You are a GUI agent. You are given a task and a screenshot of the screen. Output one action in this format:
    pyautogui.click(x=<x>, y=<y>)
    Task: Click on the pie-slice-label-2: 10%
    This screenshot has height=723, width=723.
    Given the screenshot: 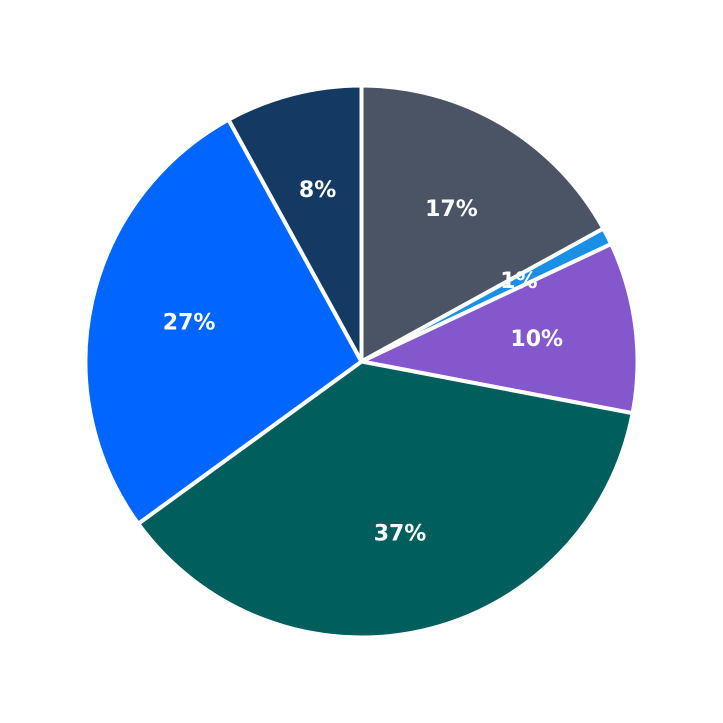 What is the action you would take?
    pyautogui.click(x=536, y=339)
    